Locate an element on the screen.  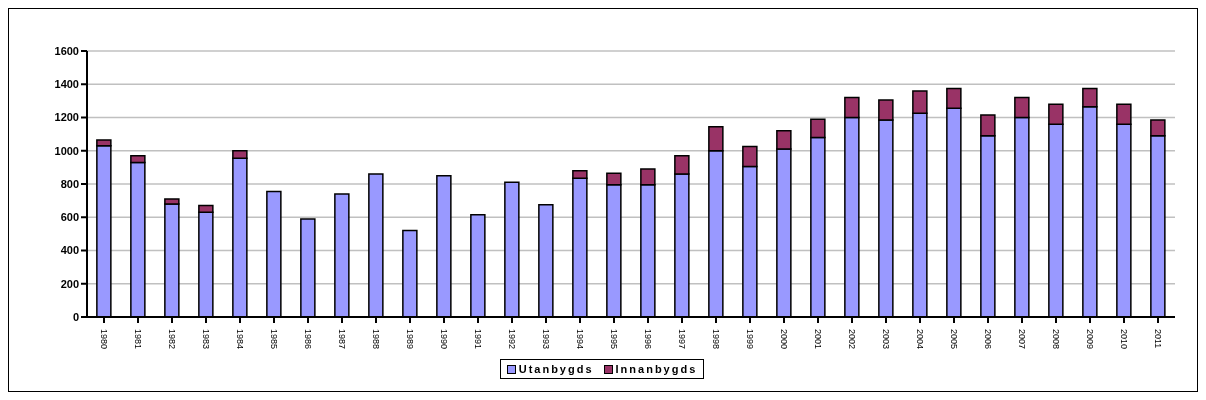
x-tick-label: 2003 is located at coordinates (886, 339).